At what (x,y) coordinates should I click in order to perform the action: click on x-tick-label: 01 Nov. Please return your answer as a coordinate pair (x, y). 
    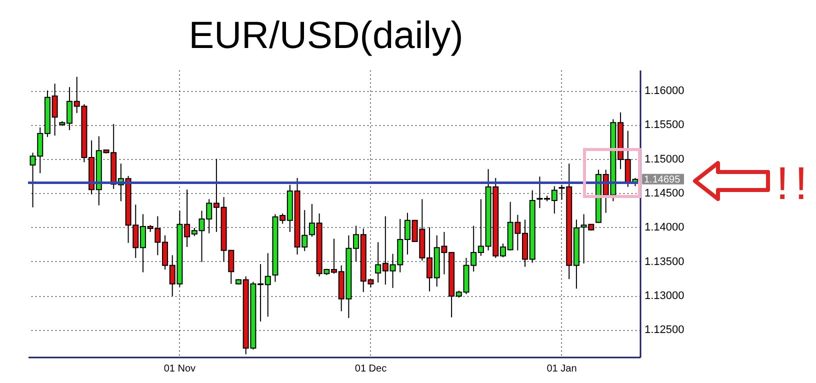
    Looking at the image, I should click on (180, 369).